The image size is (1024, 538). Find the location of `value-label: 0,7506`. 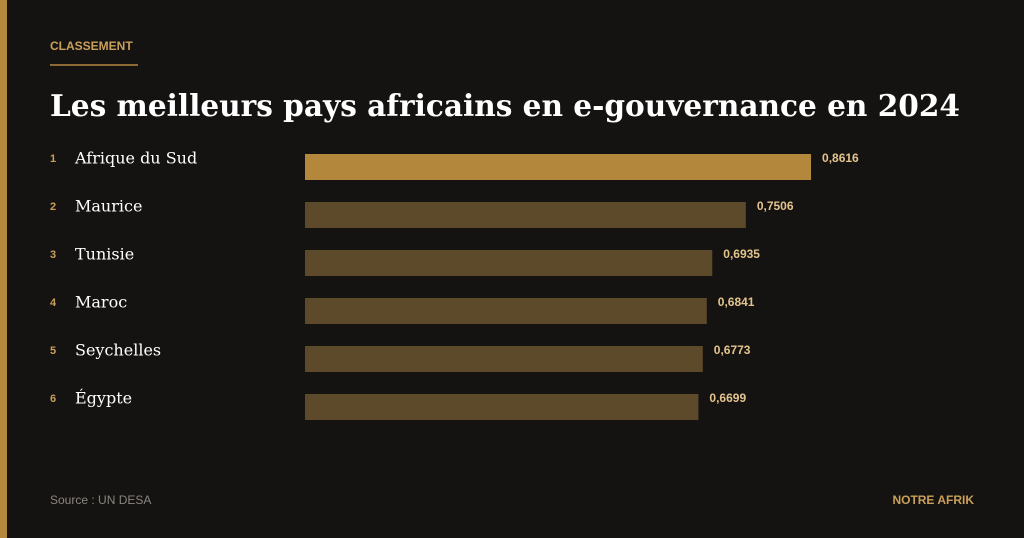

value-label: 0,7506 is located at coordinates (775, 206).